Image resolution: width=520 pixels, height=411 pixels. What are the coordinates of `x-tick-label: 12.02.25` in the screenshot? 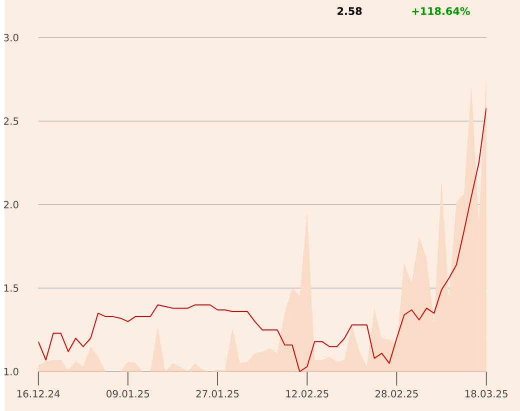 It's located at (307, 394).